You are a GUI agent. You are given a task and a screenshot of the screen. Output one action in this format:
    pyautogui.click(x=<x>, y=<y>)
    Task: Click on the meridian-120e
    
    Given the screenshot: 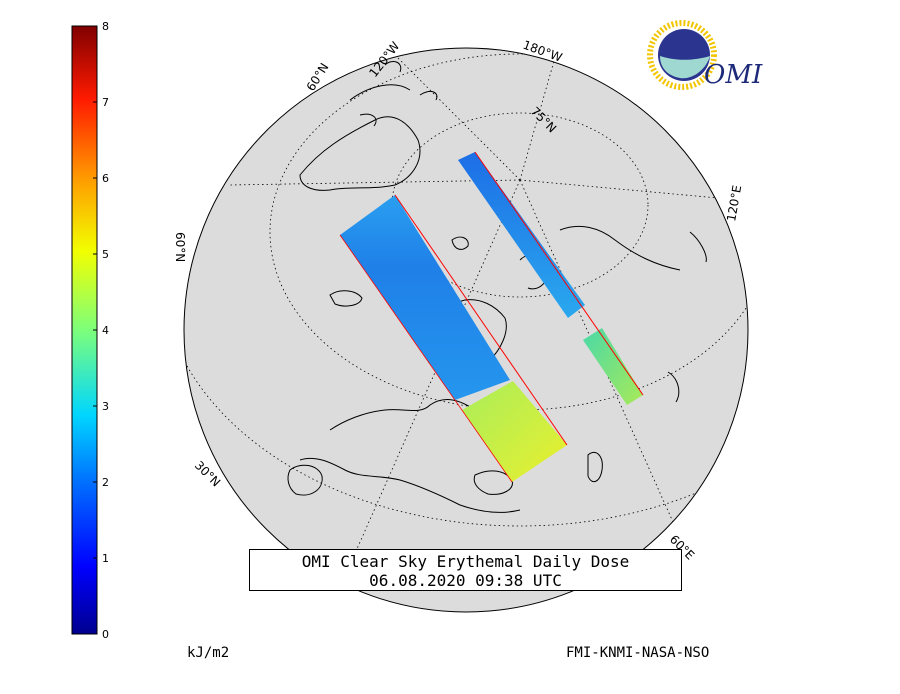 What is the action you would take?
    pyautogui.click(x=630, y=190)
    